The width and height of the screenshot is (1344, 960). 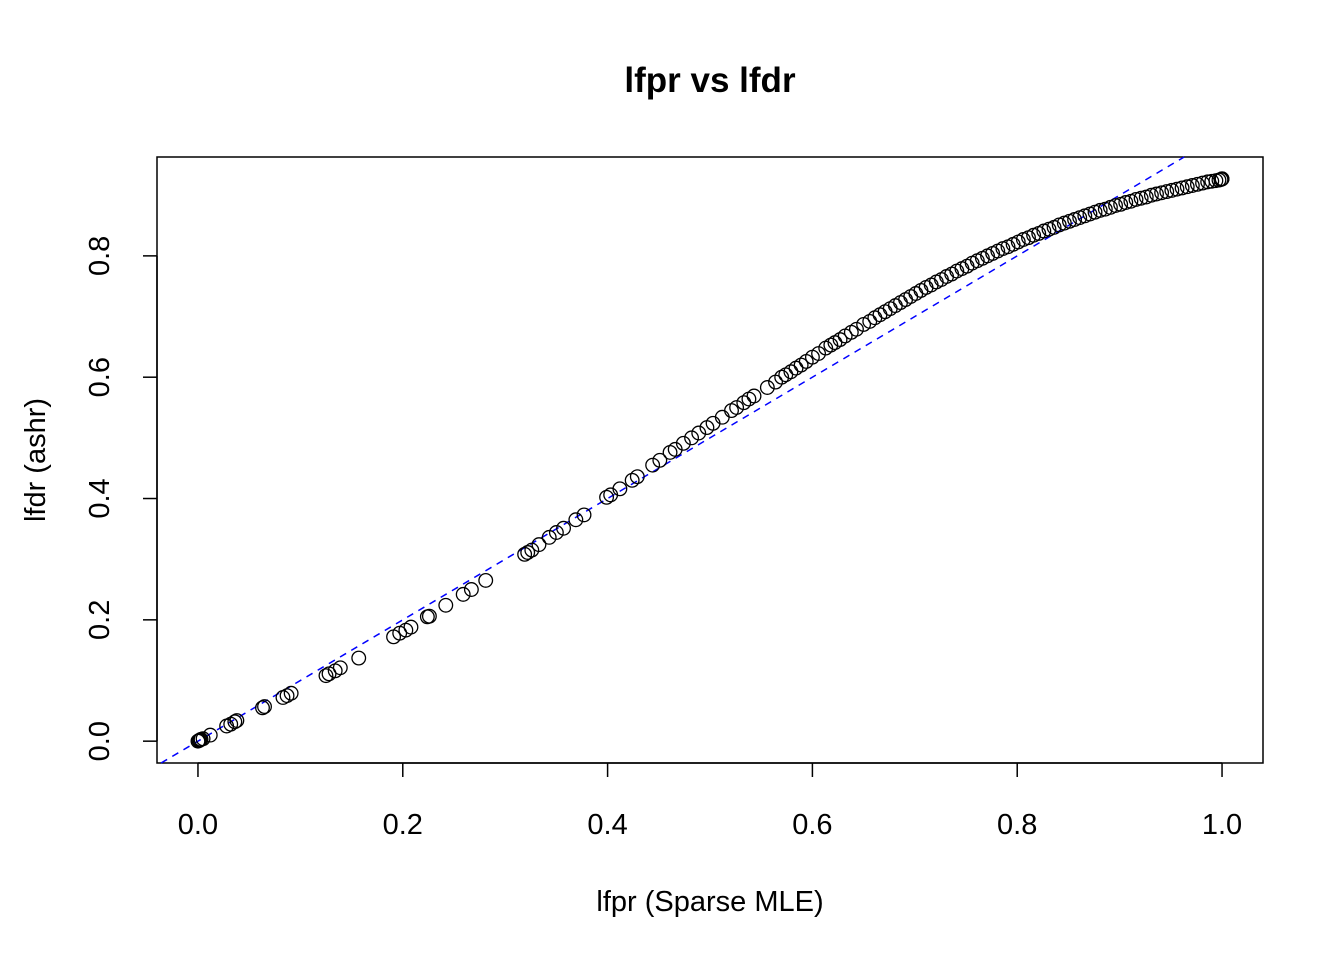 I want to click on x-tick-label: 0.4, so click(x=607, y=825).